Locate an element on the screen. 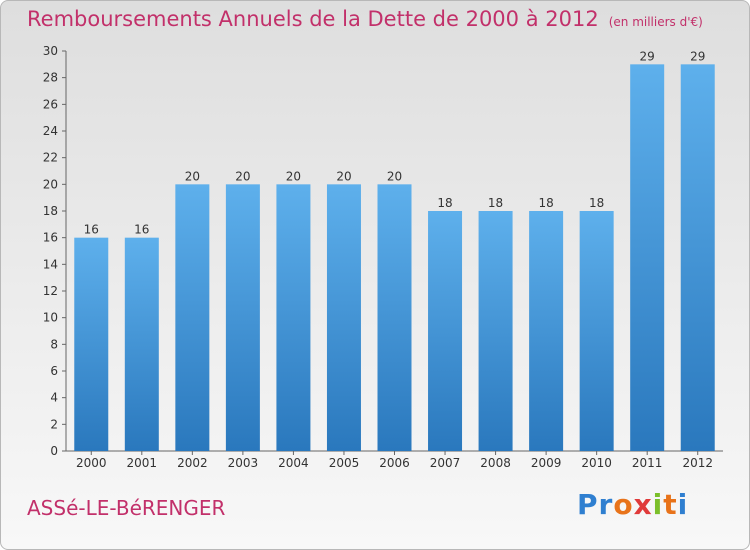 The image size is (750, 550). data-label-2002: 20 is located at coordinates (192, 176).